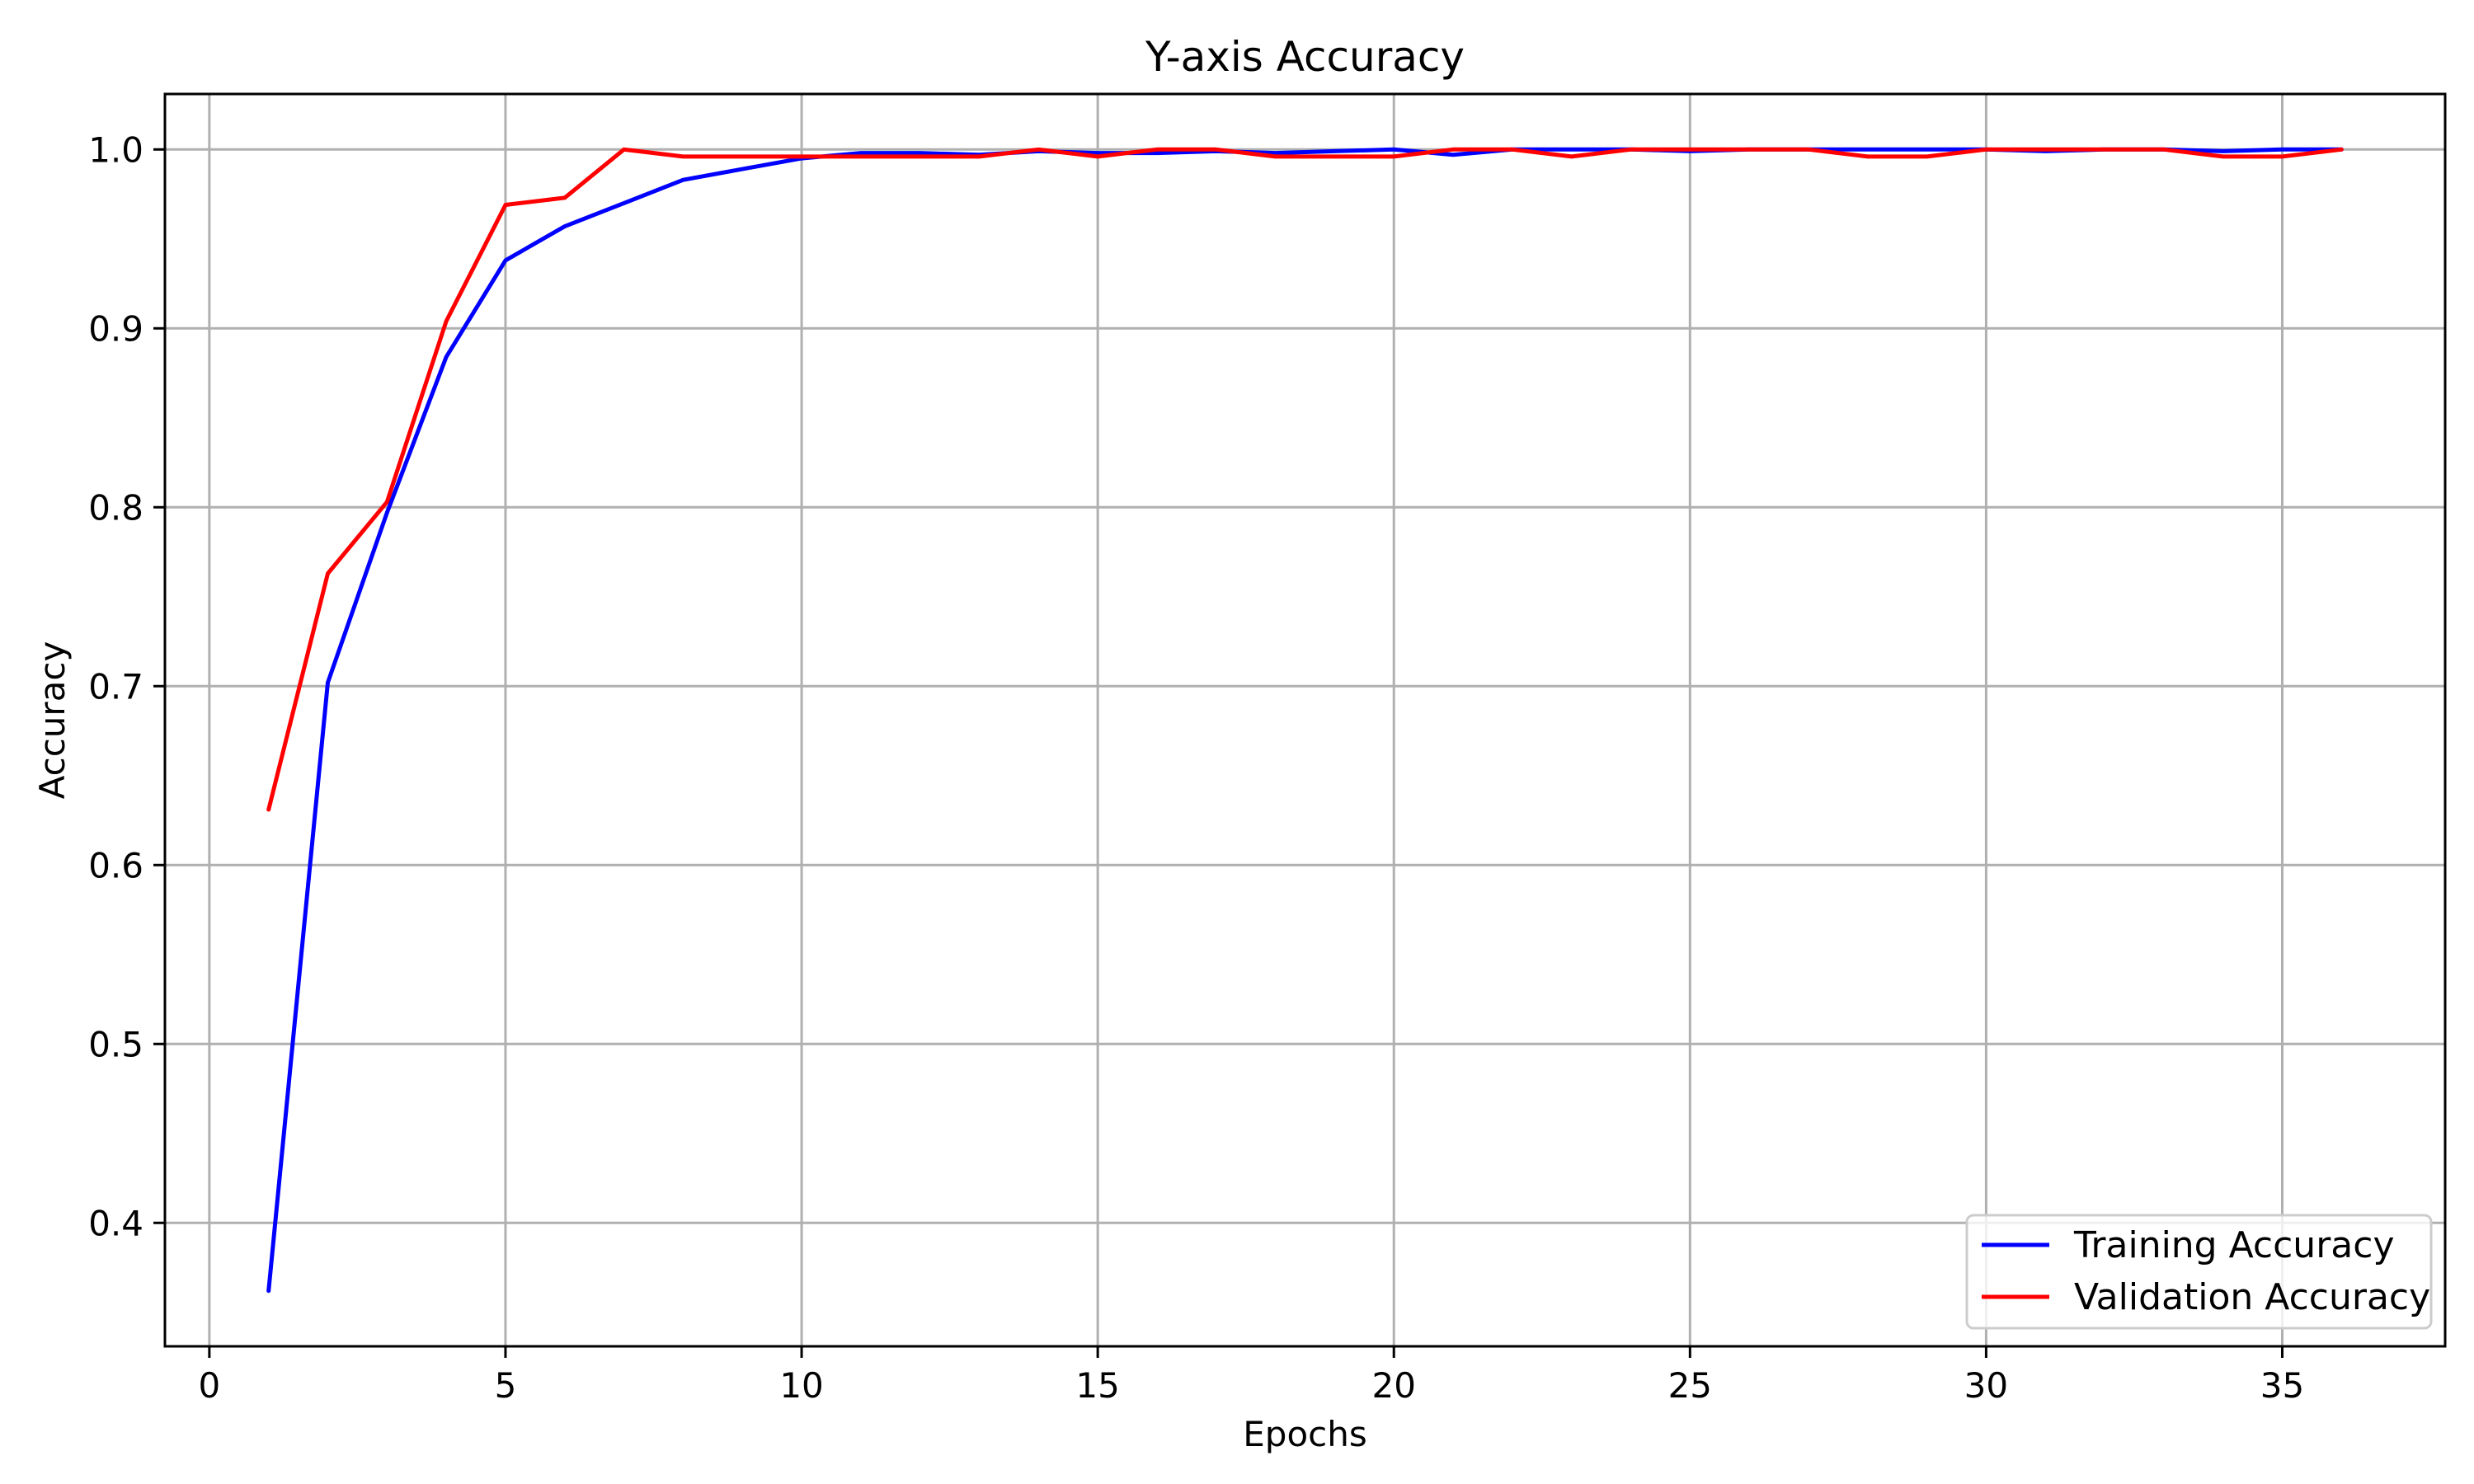  Describe the element at coordinates (1251, 1376) in the screenshot. I see `x-axis-ticks: 0 5 10 15 20 25 30 35` at that location.